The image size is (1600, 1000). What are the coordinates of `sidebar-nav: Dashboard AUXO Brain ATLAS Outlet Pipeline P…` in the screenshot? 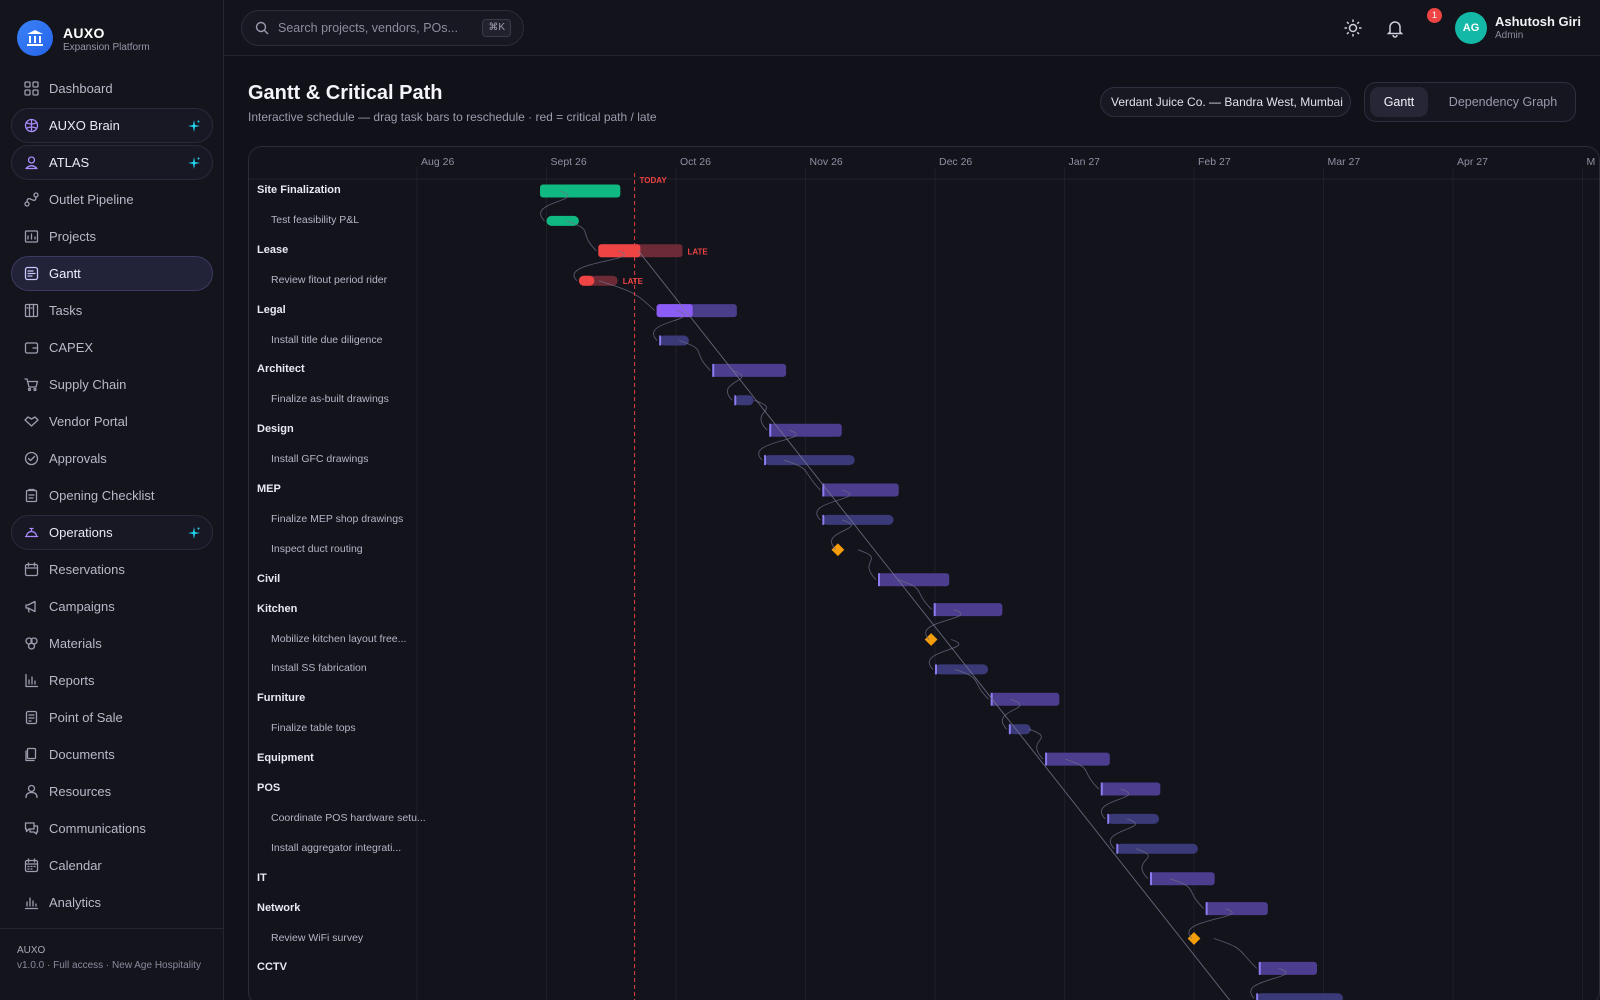 It's located at (112, 496).